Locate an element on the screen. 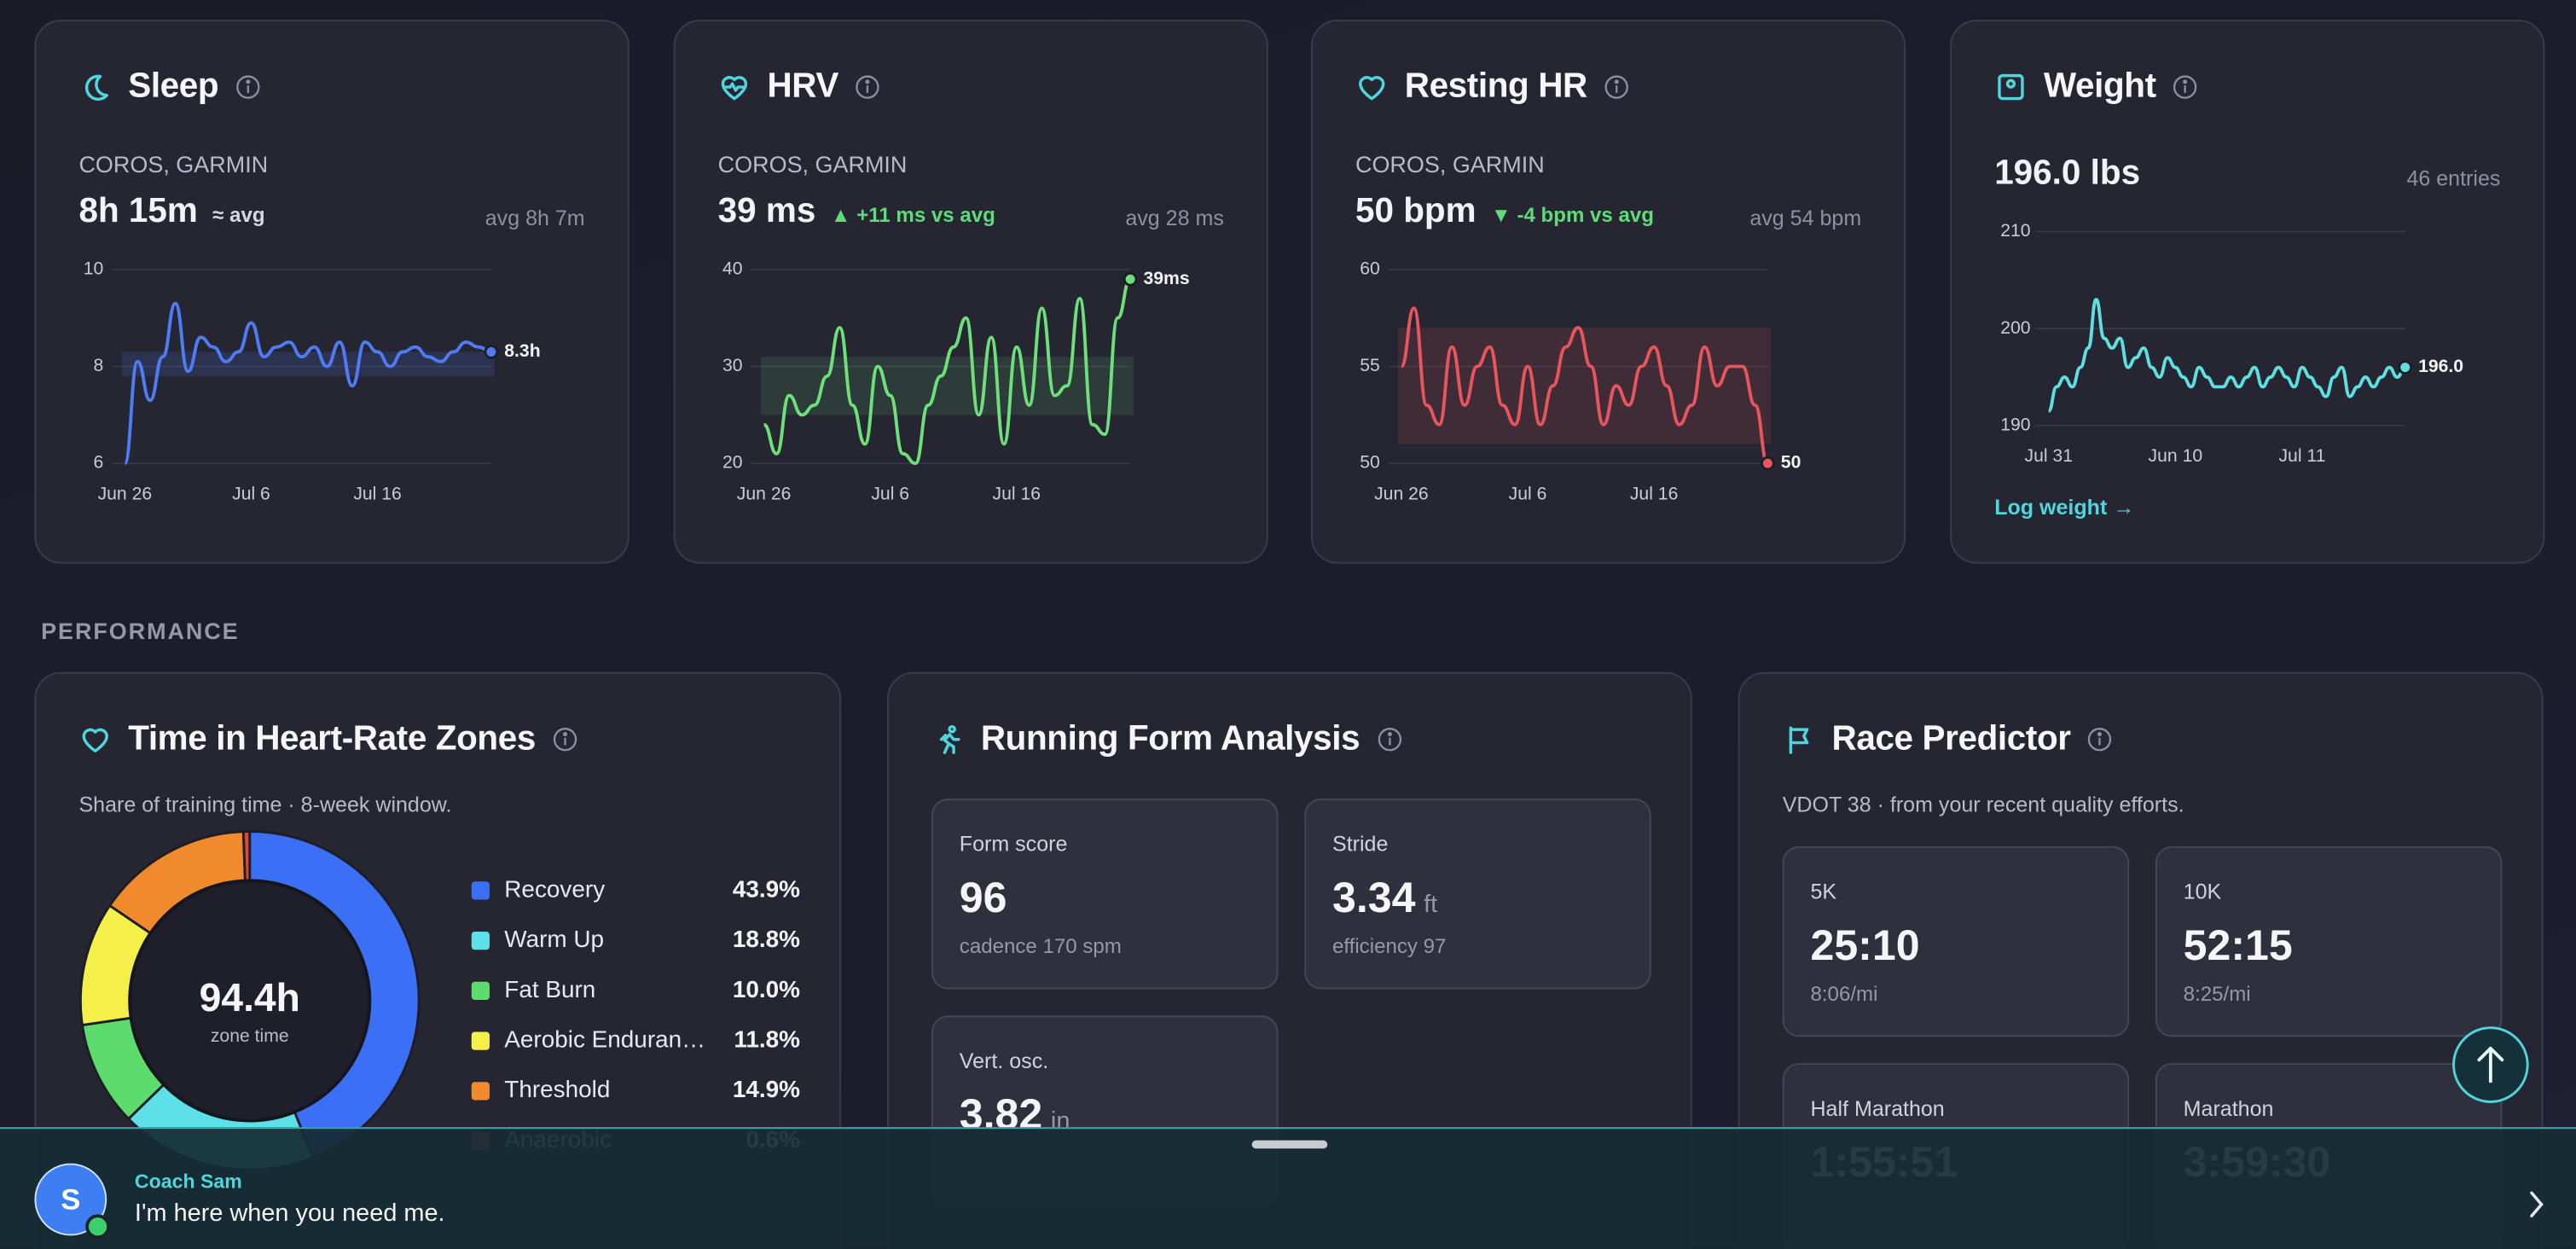  tile-value-row: 52:15 is located at coordinates (2238, 946).